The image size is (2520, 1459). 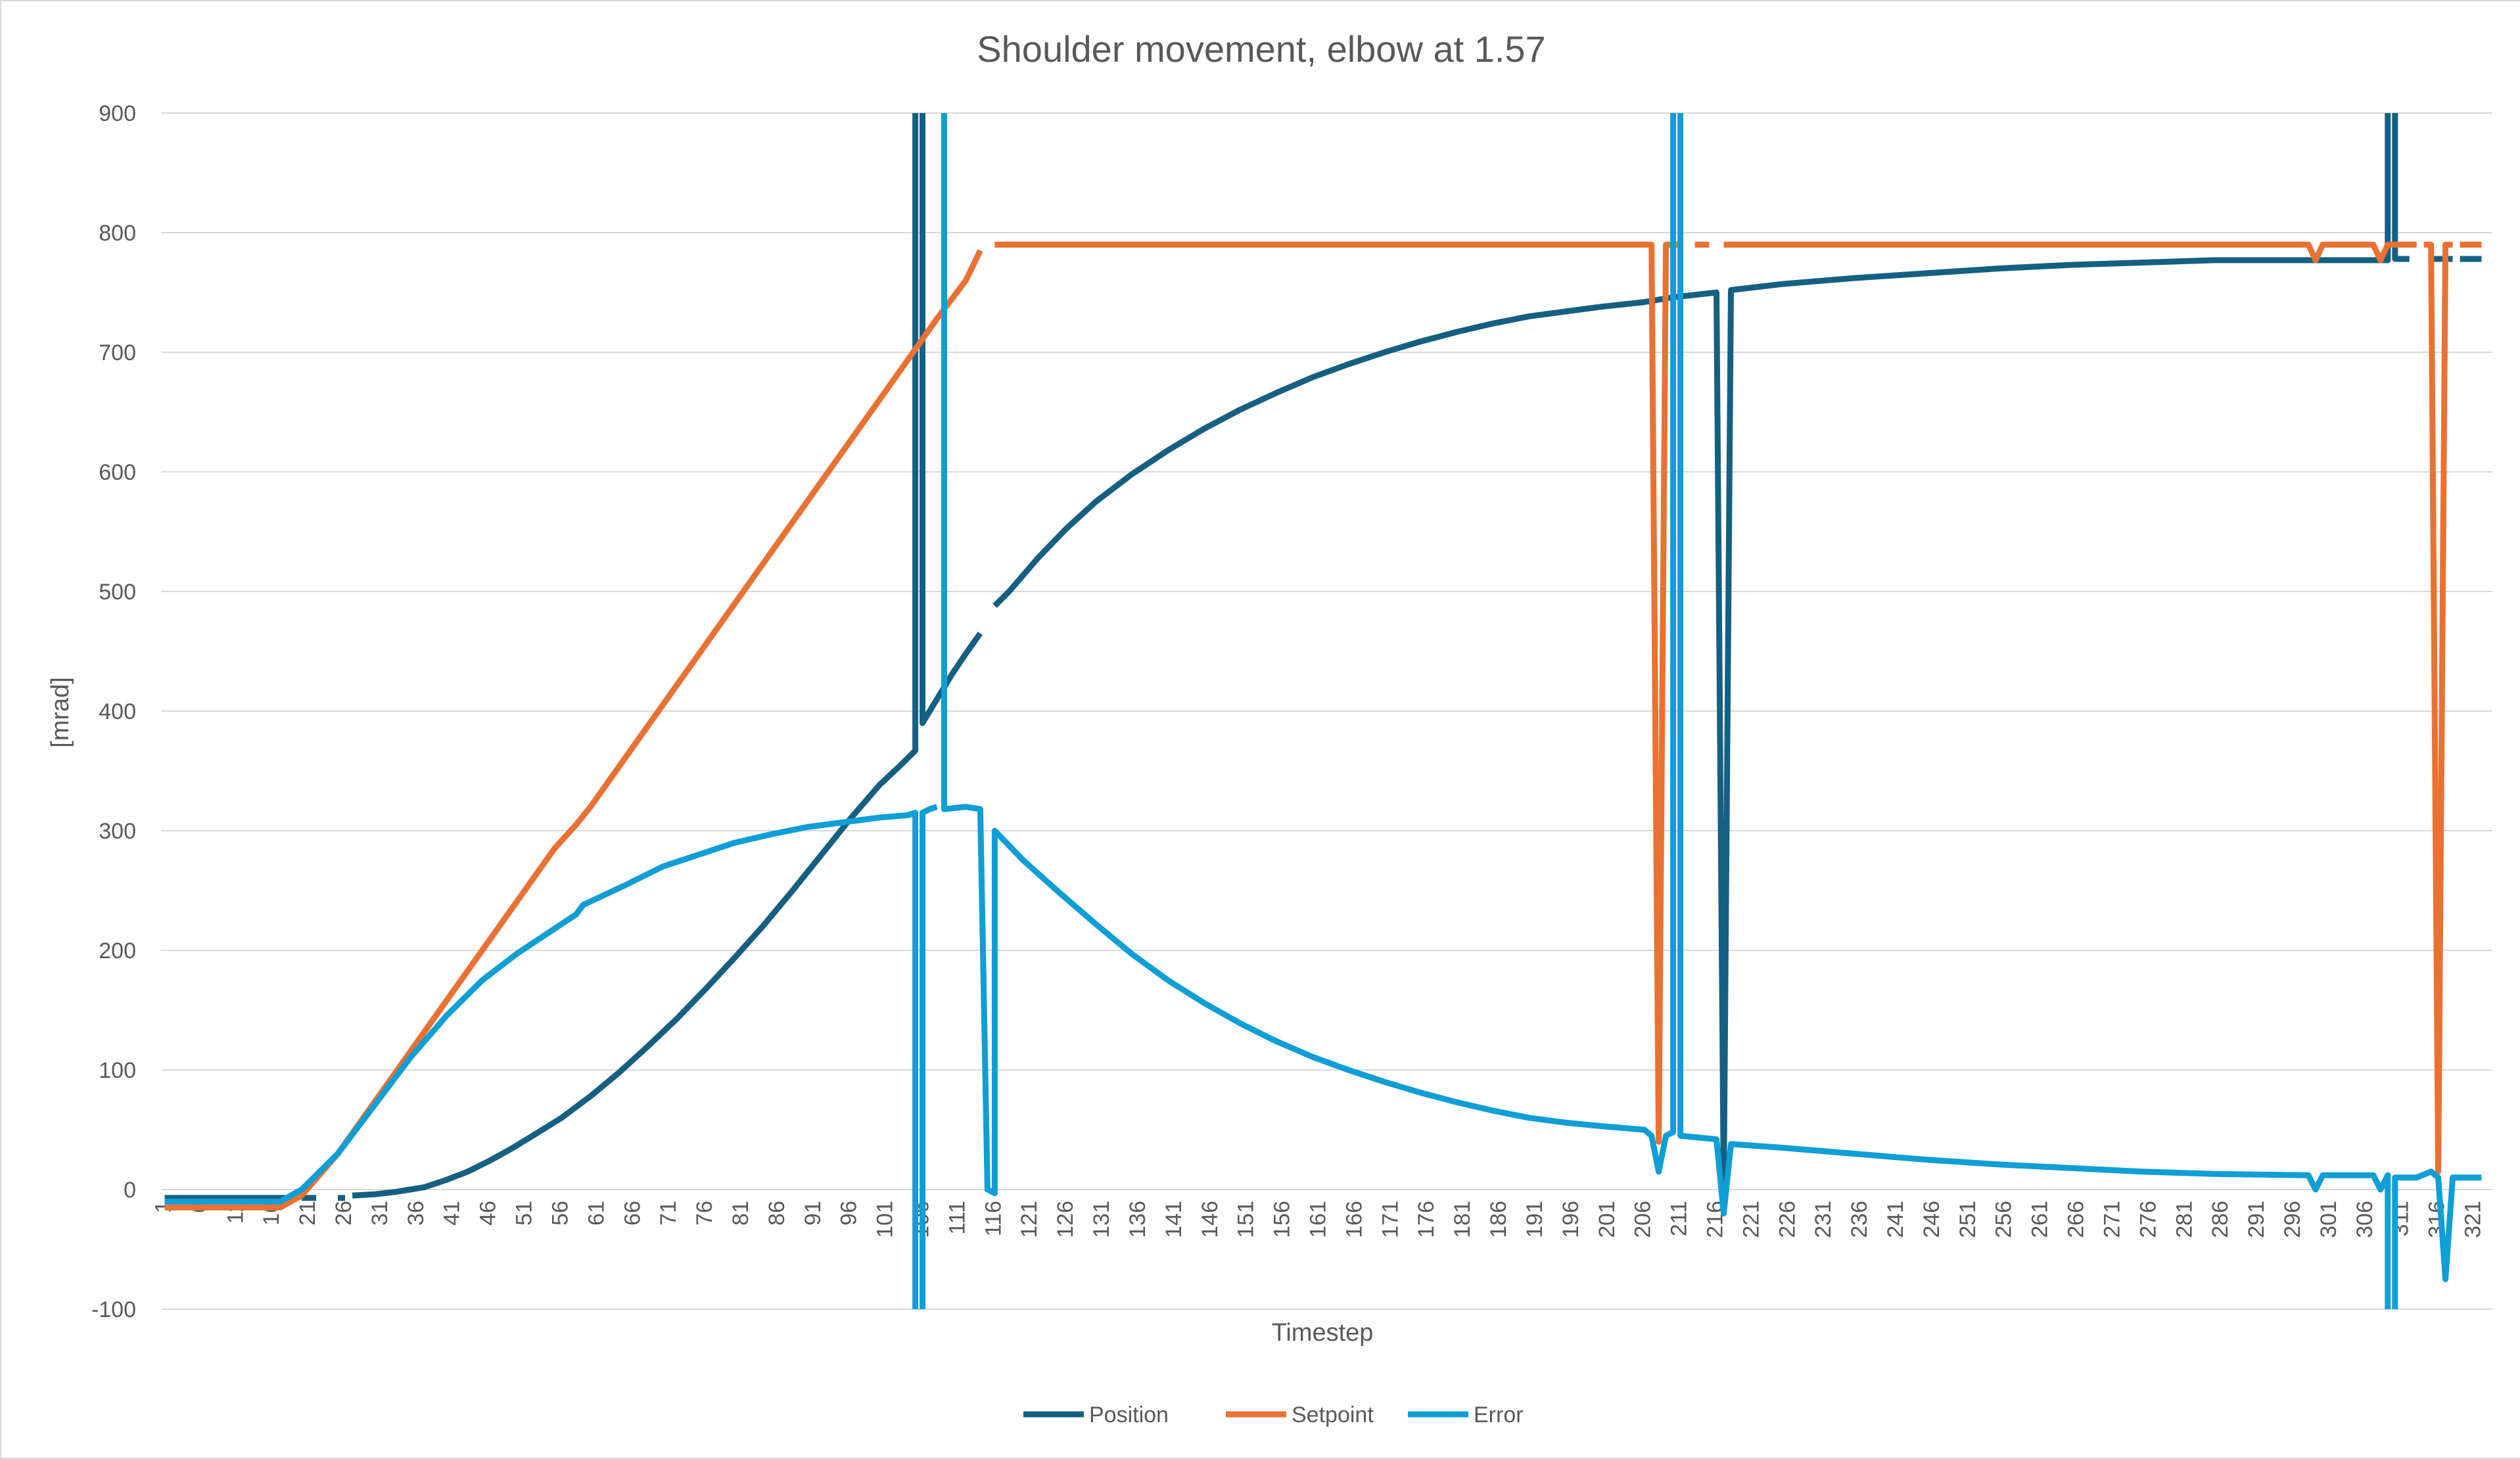 What do you see at coordinates (489, 1213) in the screenshot?
I see `x-tick-label: 46` at bounding box center [489, 1213].